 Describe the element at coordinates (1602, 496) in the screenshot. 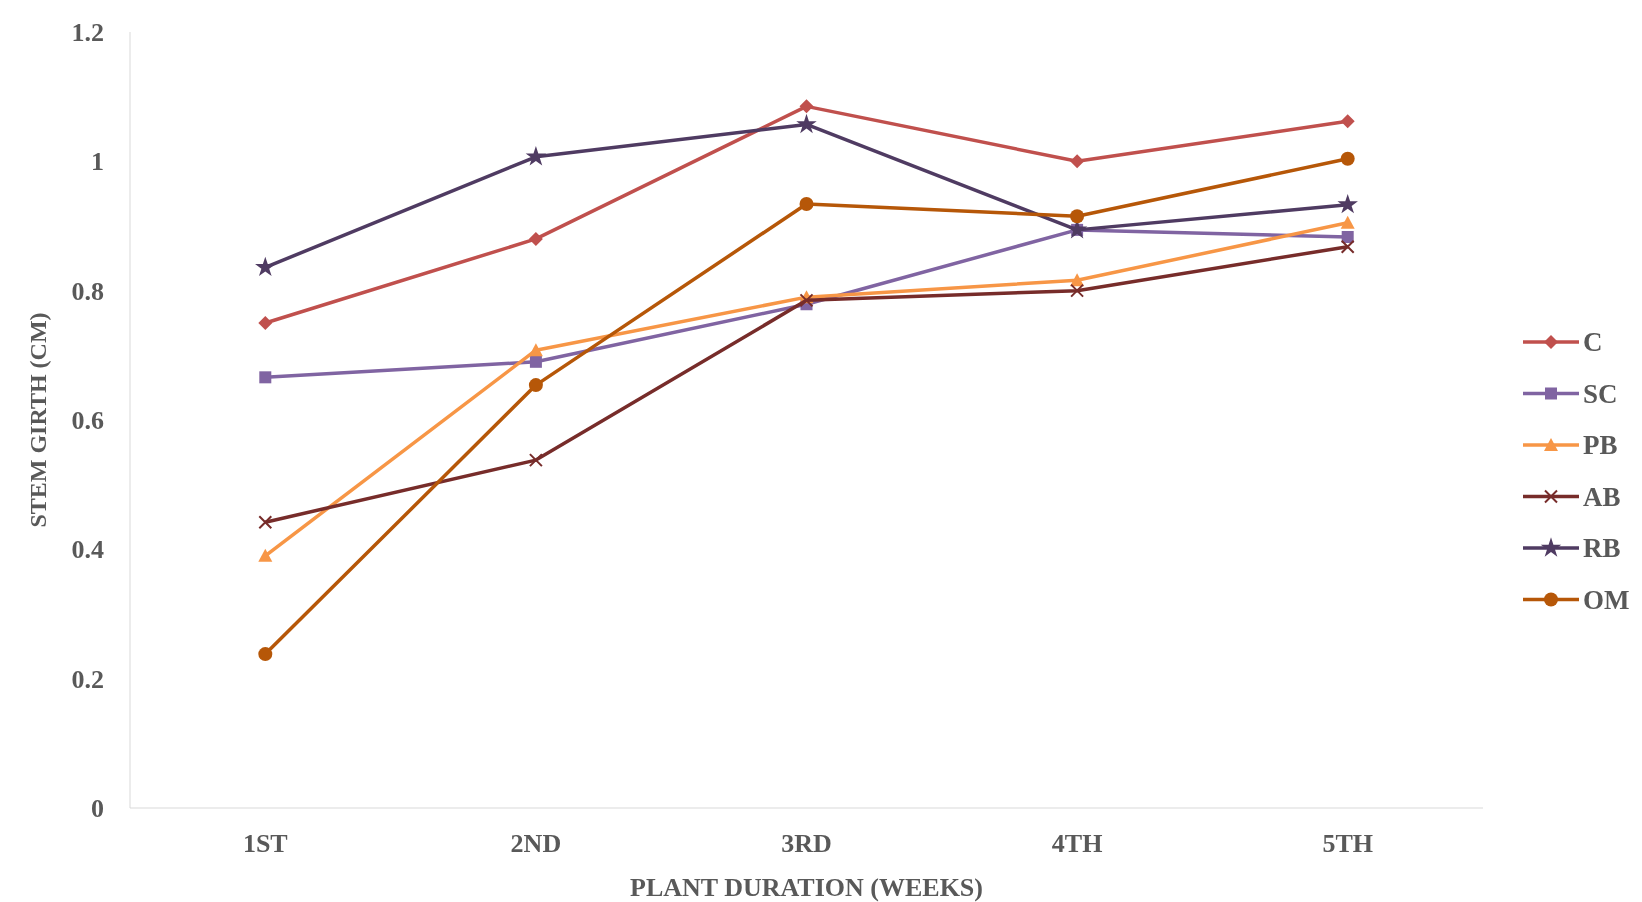

I see `legend-label: AB` at that location.